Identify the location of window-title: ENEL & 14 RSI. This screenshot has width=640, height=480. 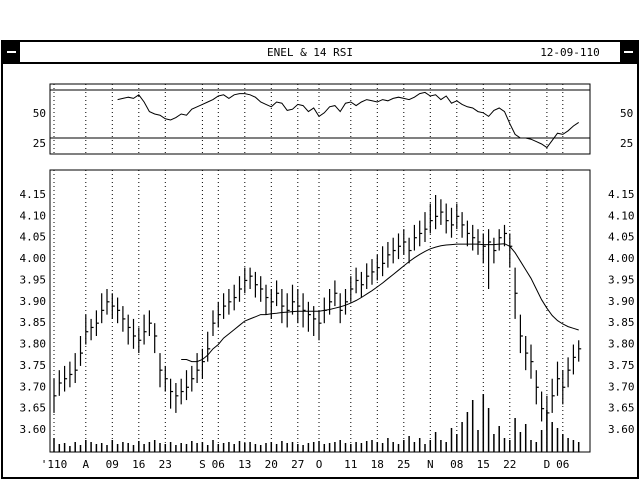
(310, 52).